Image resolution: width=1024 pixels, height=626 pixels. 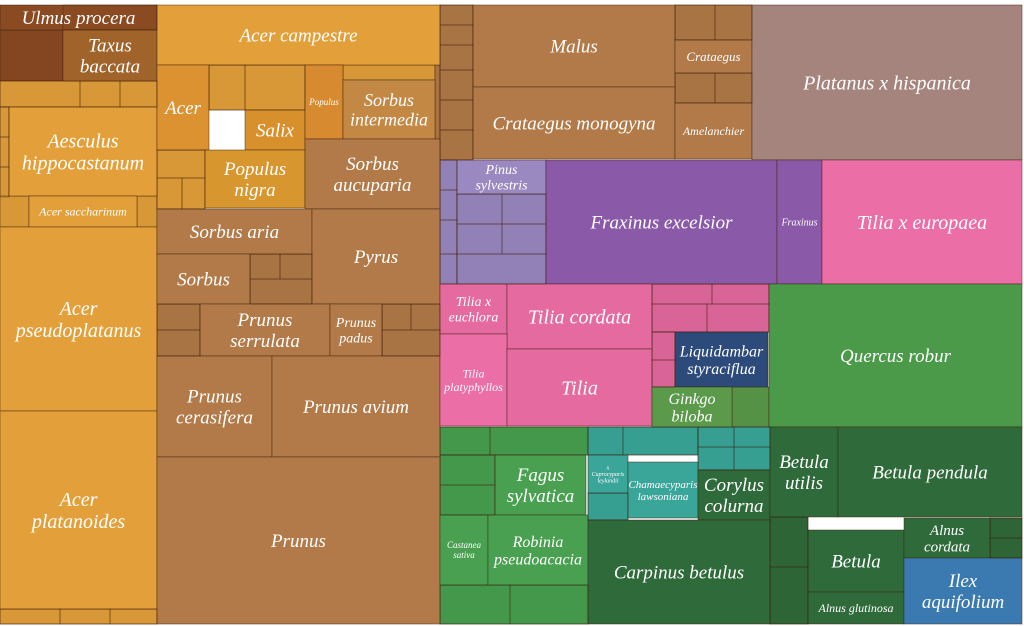 I want to click on treemap-label-taxus-baccata: Taxus baccata, so click(x=110, y=57).